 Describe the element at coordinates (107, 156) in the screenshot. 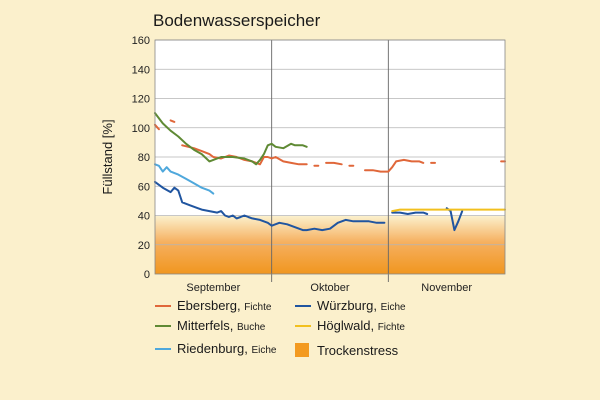

I see `y-axis-label: Füllstand [%]` at that location.